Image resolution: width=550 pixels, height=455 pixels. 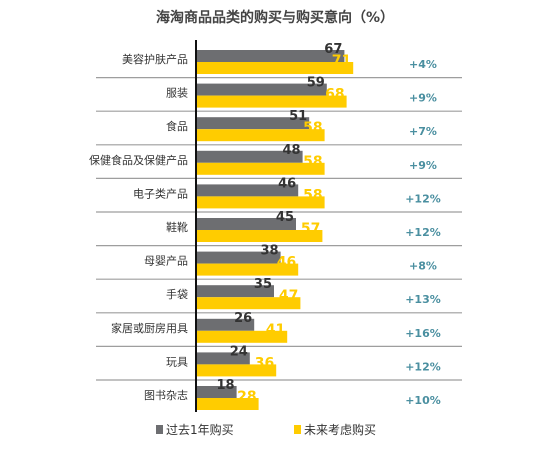 What do you see at coordinates (177, 294) in the screenshot?
I see `category-label: 手袋` at bounding box center [177, 294].